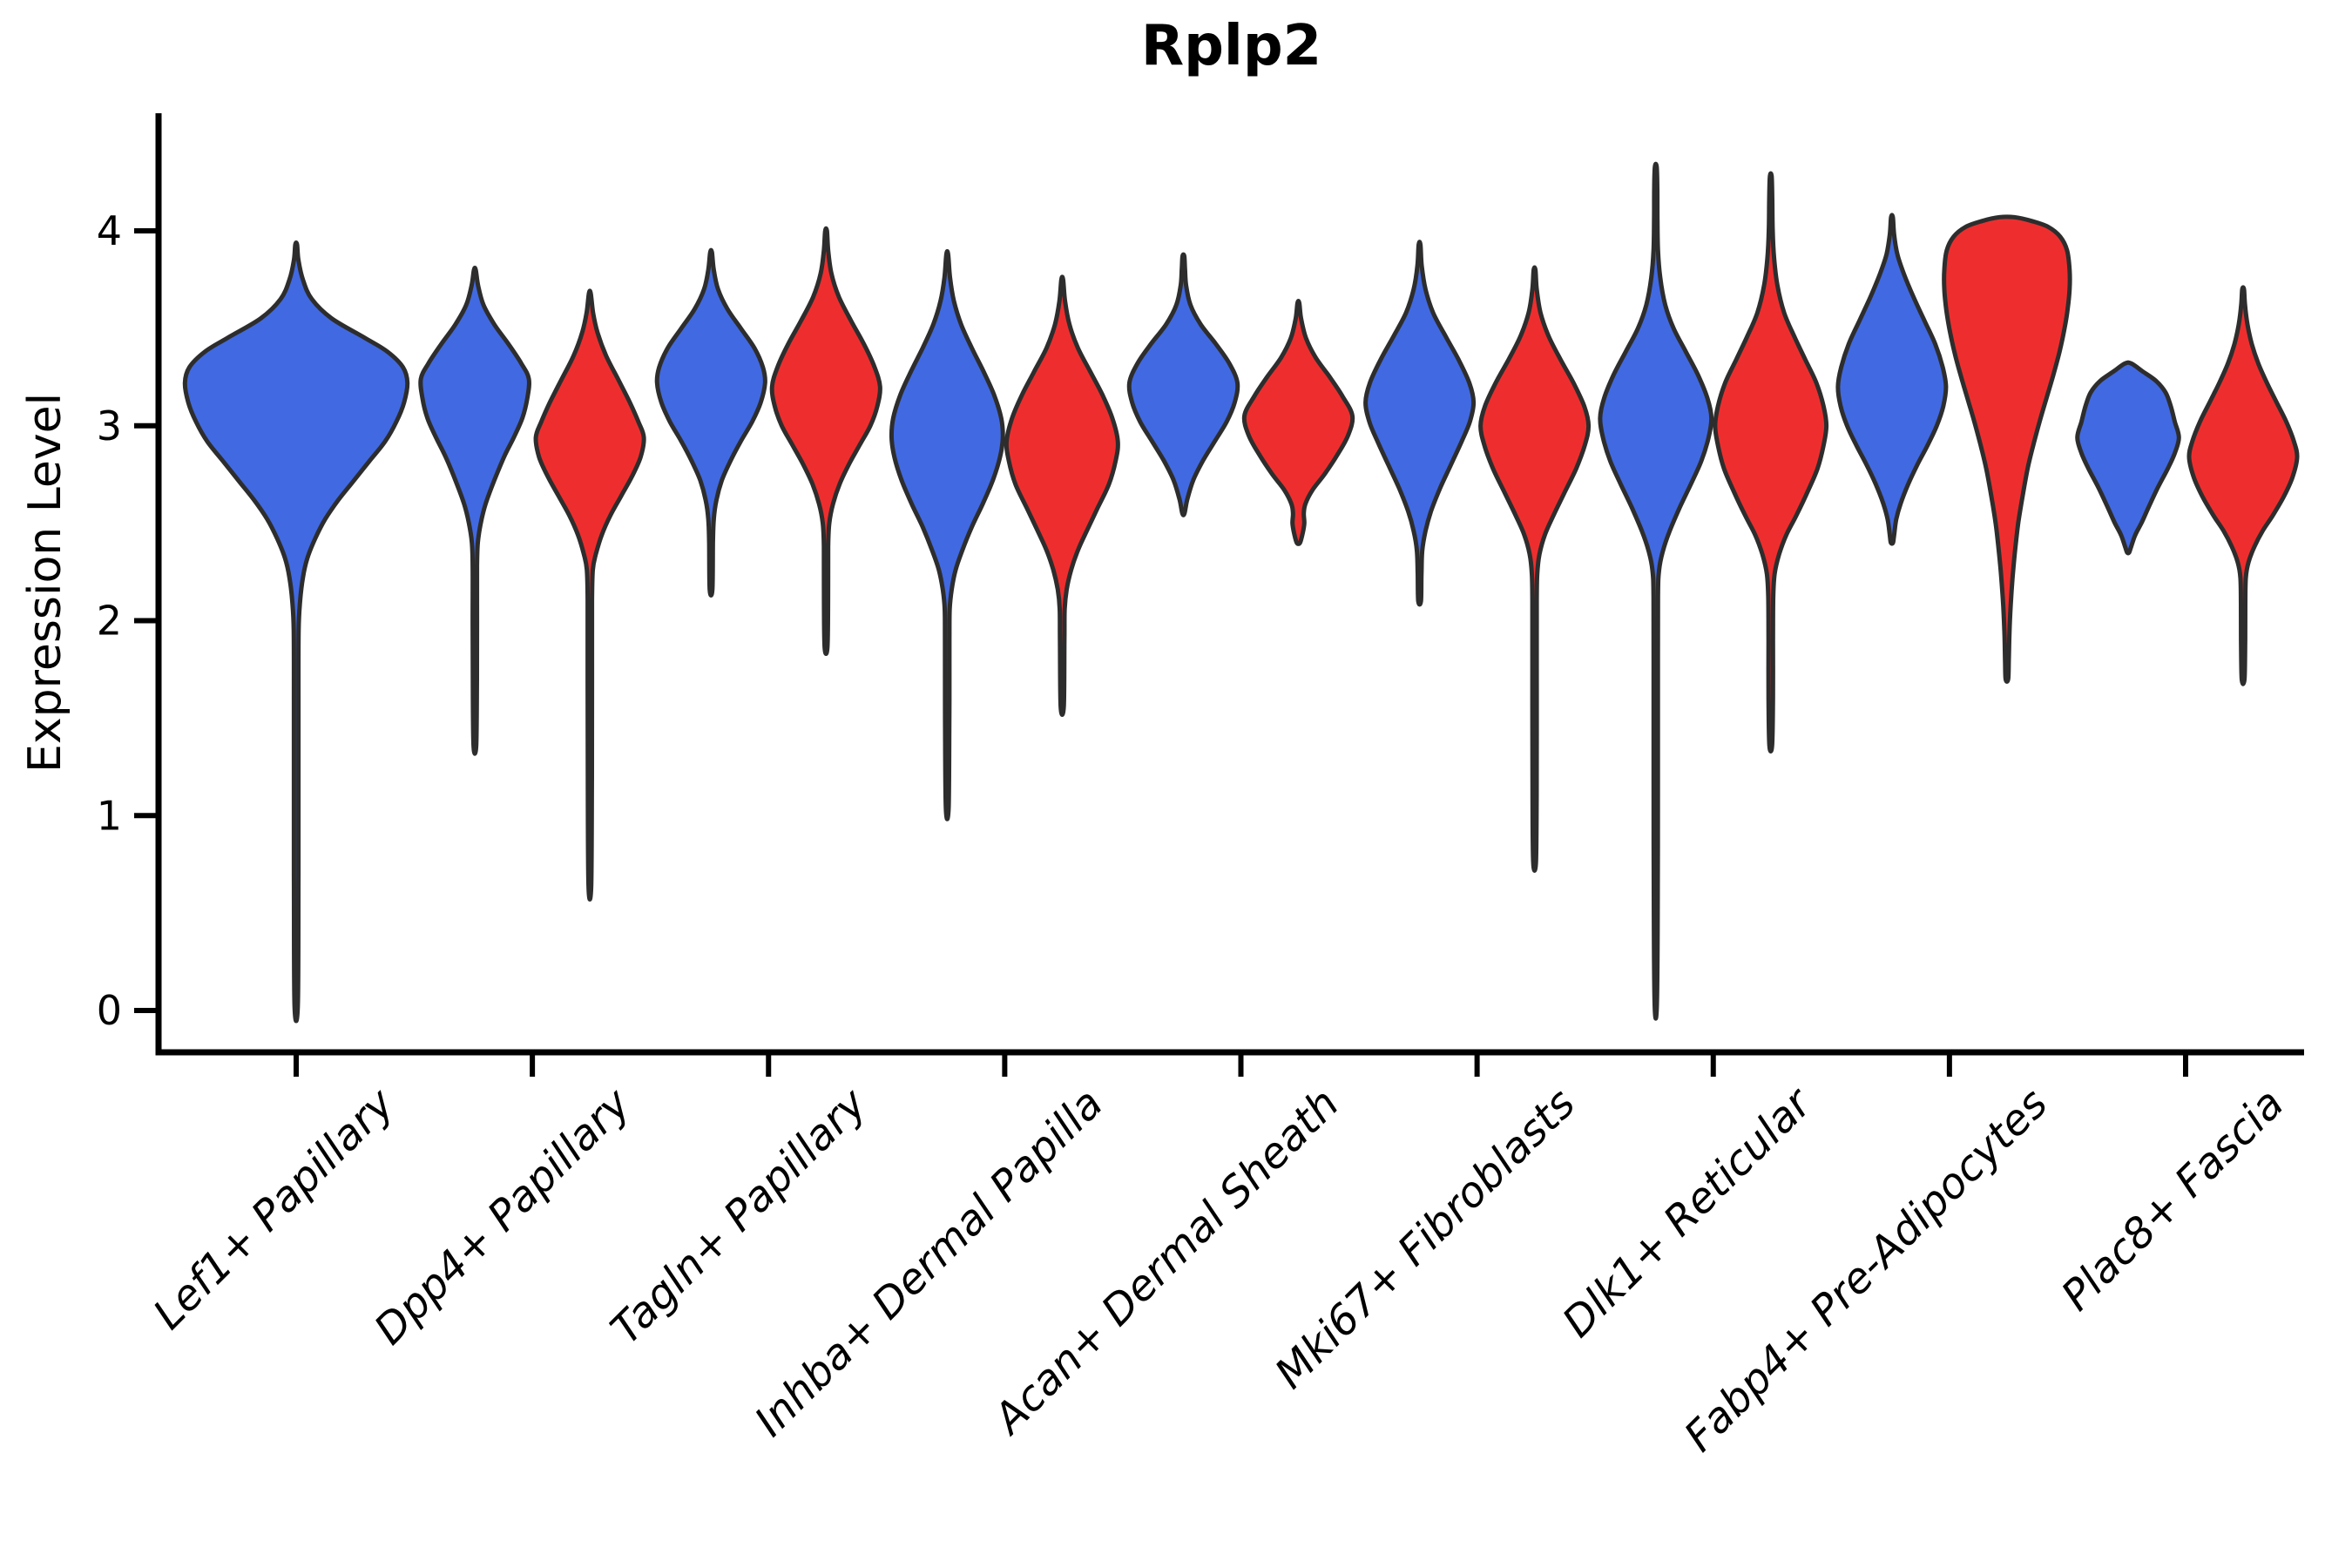 This screenshot has height=1568, width=2352. Describe the element at coordinates (109, 1011) in the screenshot. I see `y-tick-label: 0` at that location.